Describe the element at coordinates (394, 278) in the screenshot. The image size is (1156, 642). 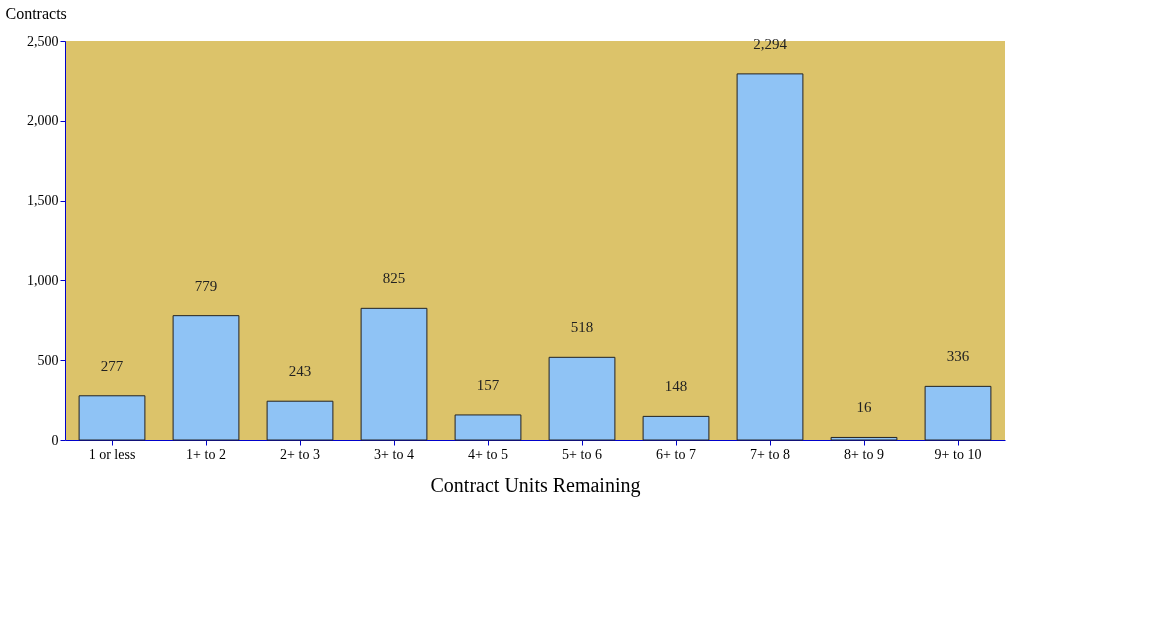
I see `data-label: 825` at that location.